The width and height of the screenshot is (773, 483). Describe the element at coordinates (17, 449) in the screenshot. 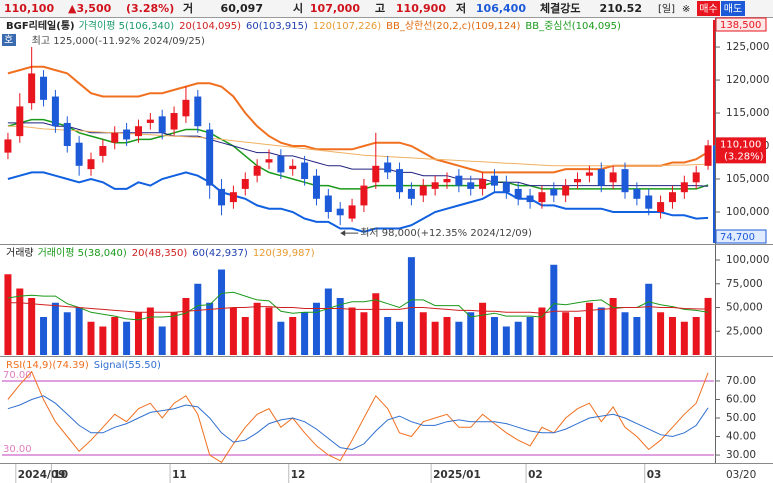

I see `level-label: 30.00` at that location.